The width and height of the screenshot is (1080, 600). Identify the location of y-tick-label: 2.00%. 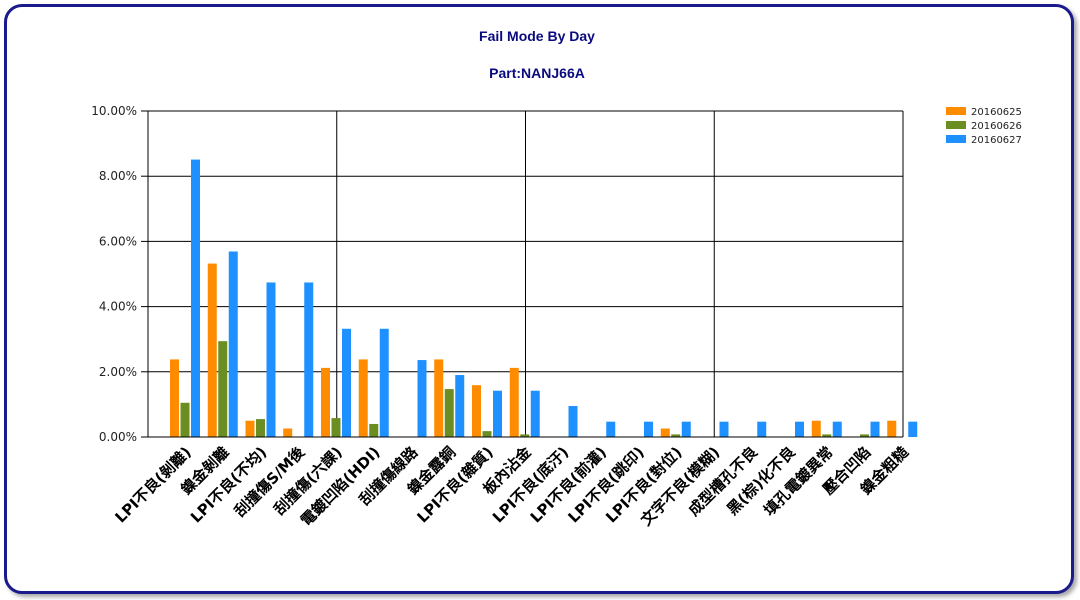
(118, 372).